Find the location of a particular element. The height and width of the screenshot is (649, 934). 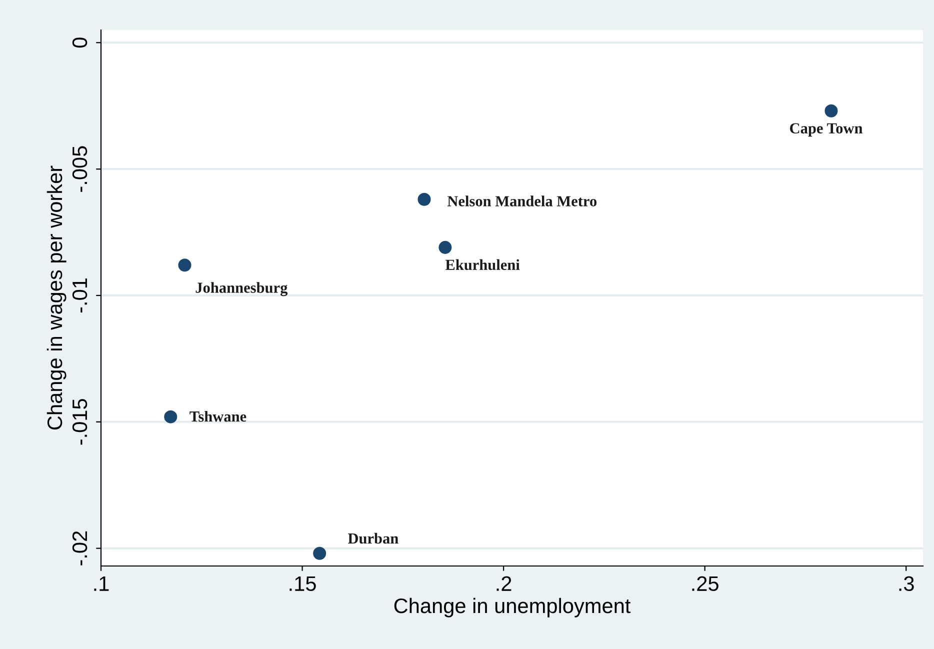

y-tick-label: -.005 is located at coordinates (80, 169).